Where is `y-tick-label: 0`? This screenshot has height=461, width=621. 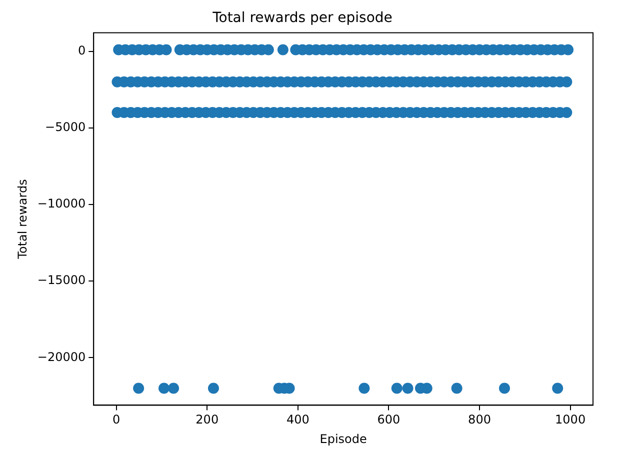 y-tick-label: 0 is located at coordinates (82, 50).